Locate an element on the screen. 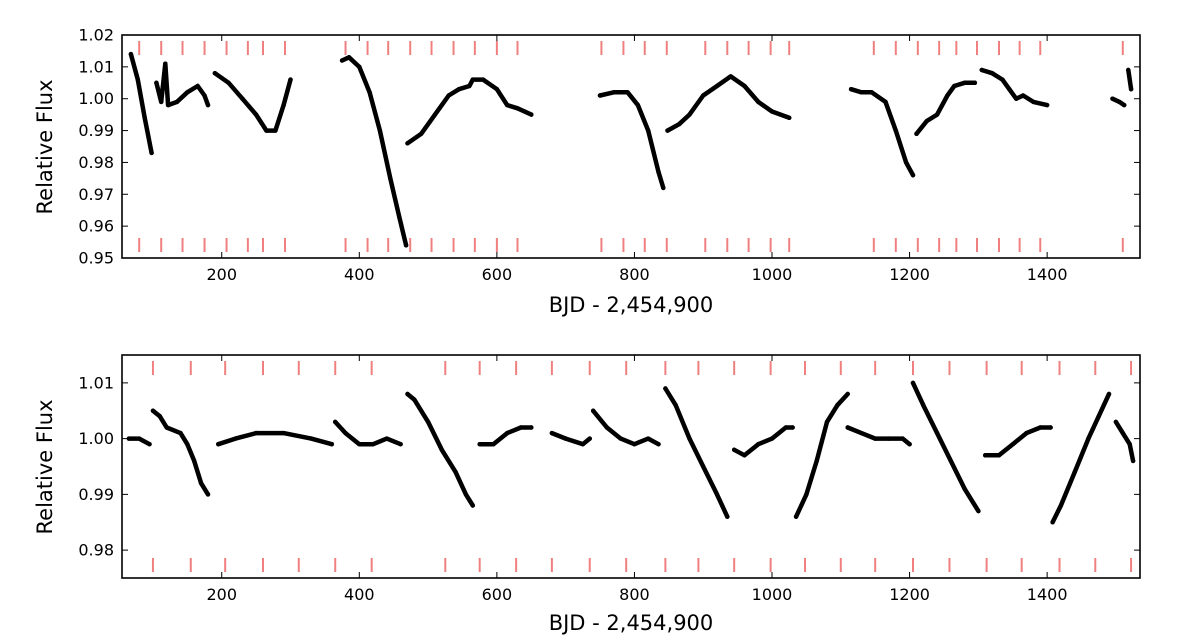 This screenshot has height=643, width=1200. x-tick-label: 600 is located at coordinates (497, 594).